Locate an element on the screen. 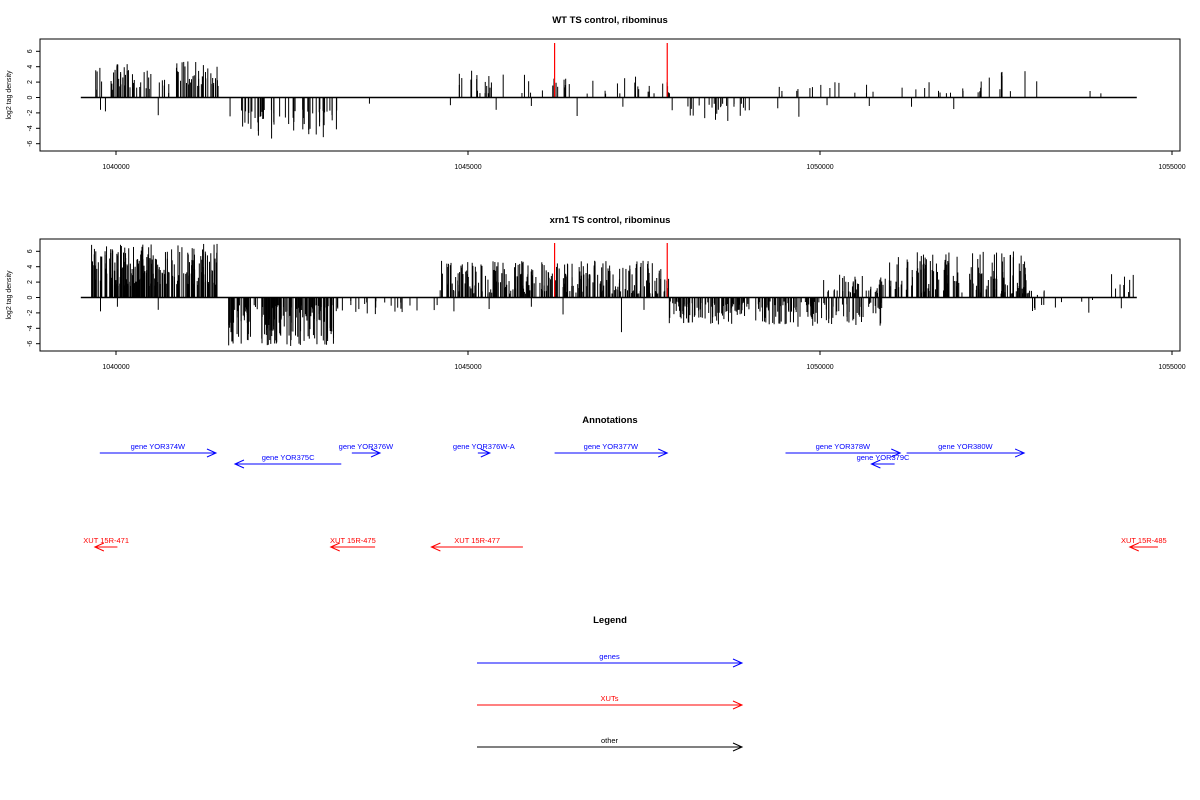  feature-label: other is located at coordinates (610, 740).